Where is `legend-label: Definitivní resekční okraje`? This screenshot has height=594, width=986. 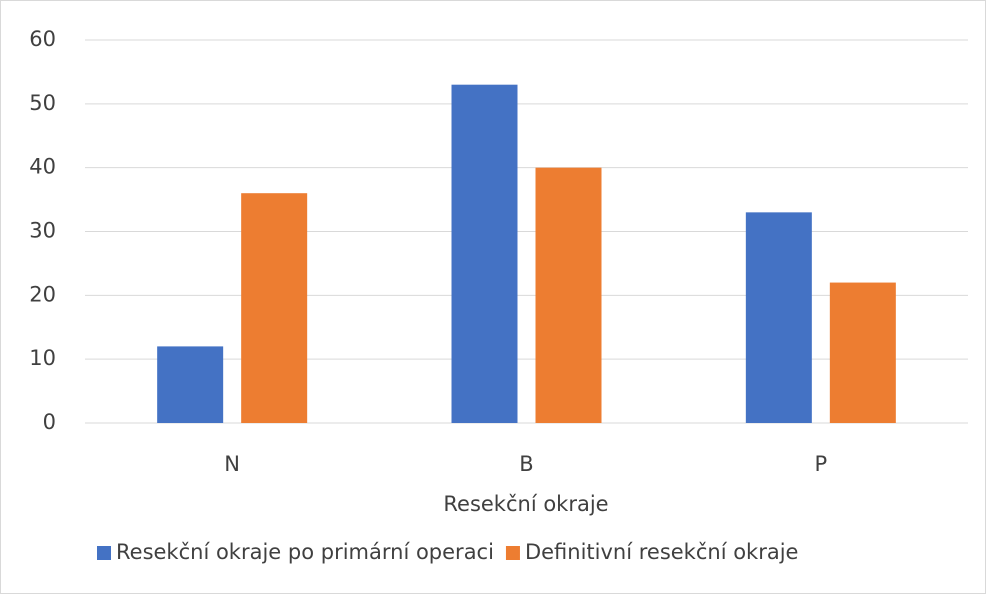
legend-label: Definitivní resekční okraje is located at coordinates (662, 552).